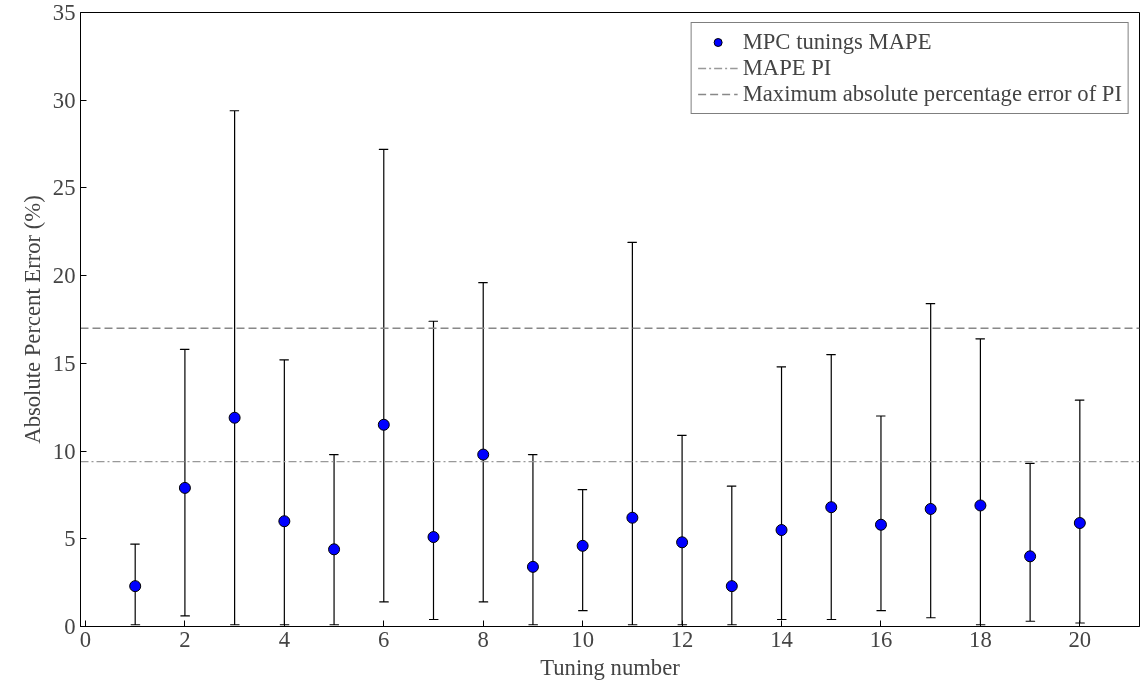  What do you see at coordinates (682, 639) in the screenshot?
I see `x-tick-label: 12` at bounding box center [682, 639].